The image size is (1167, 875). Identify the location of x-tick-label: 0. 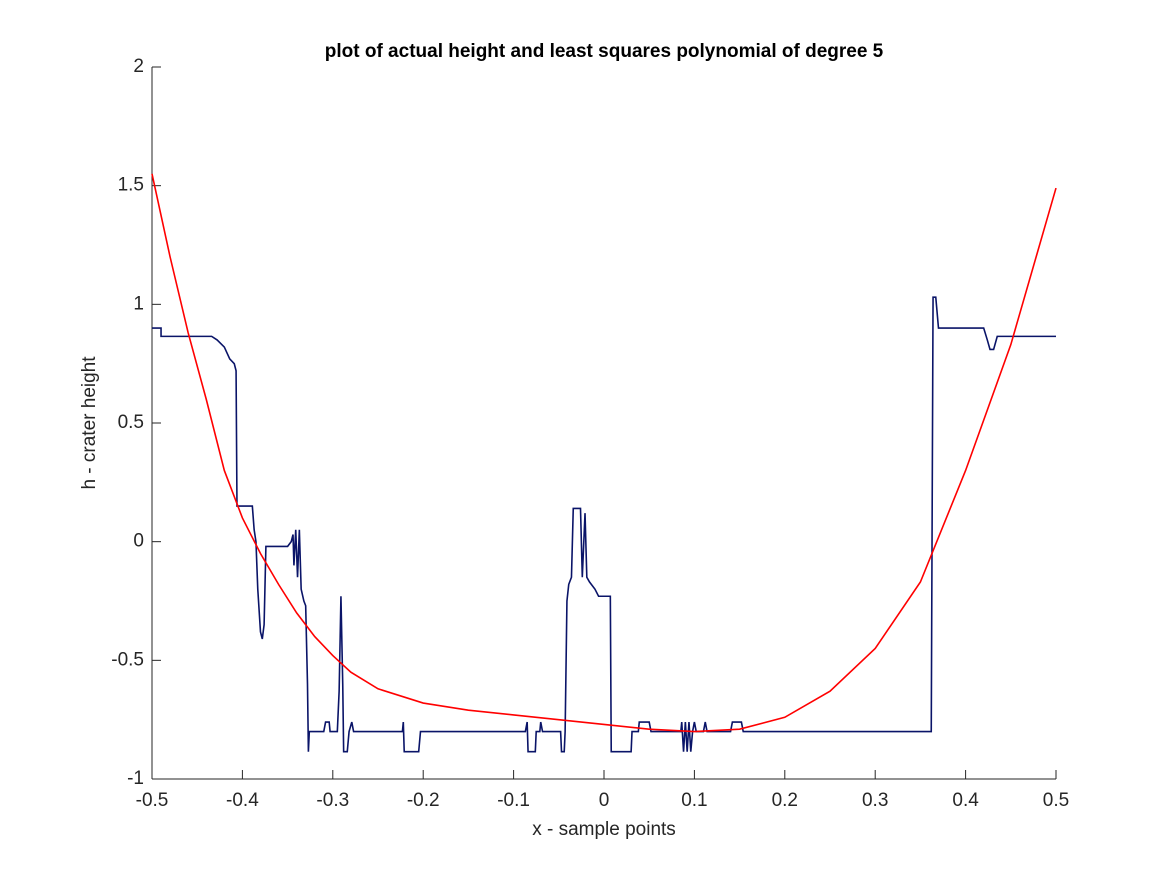
(604, 800).